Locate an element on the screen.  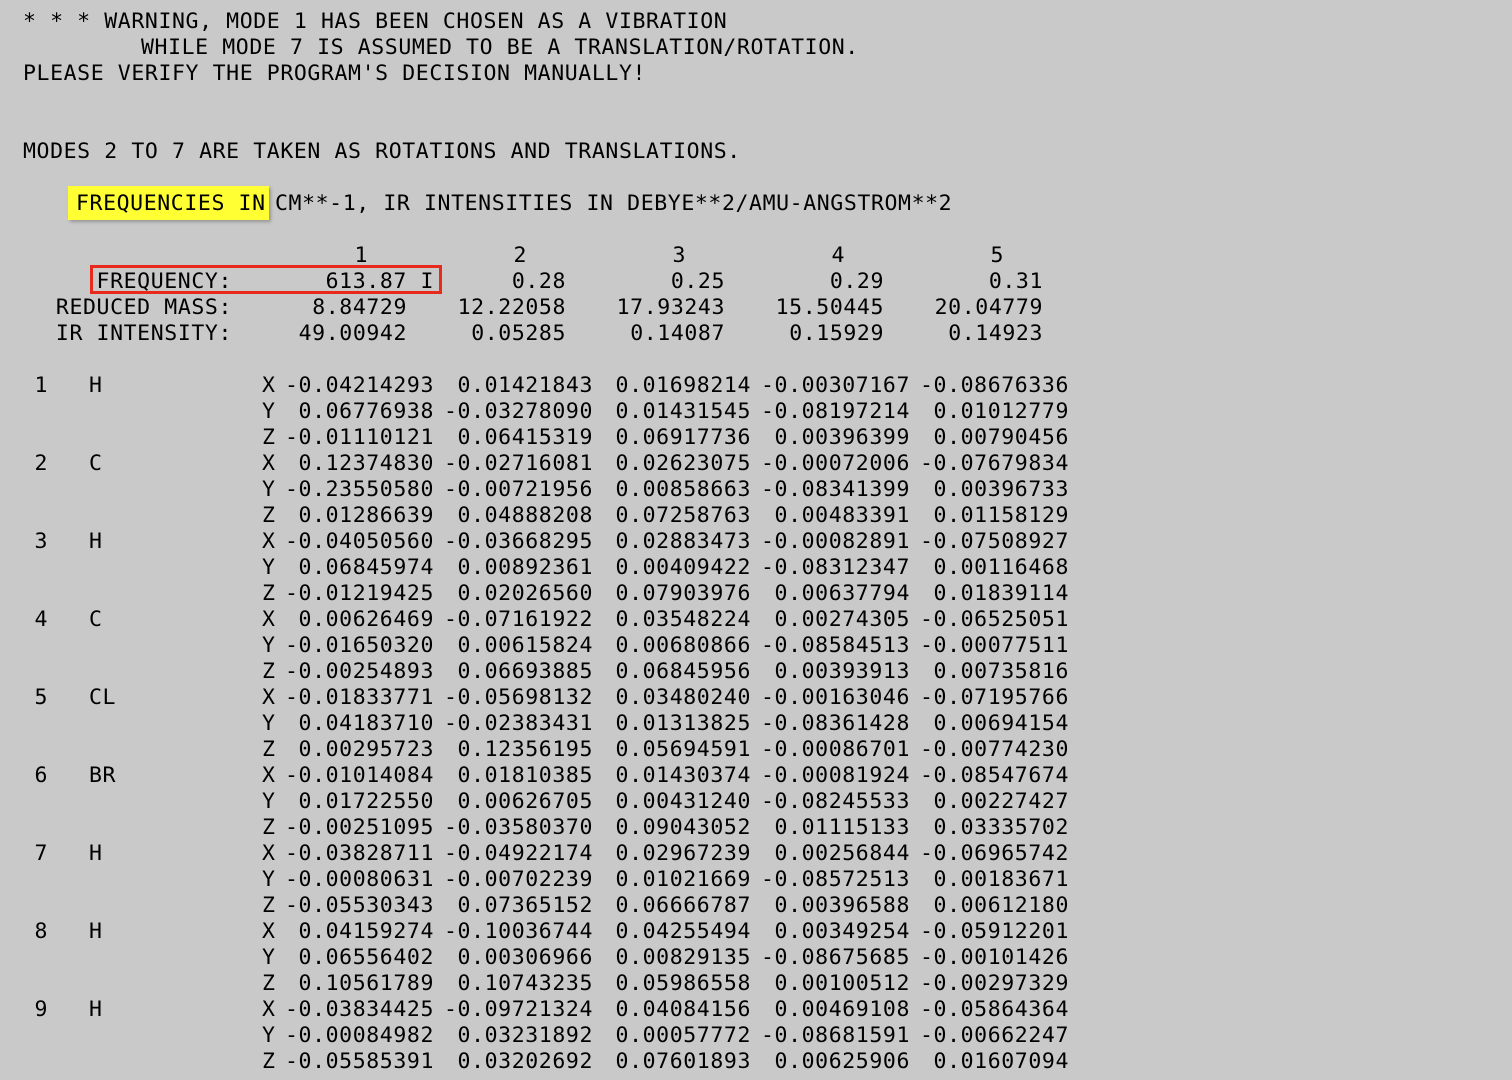
coordinate-value: -0.03668295 is located at coordinates (518, 541).